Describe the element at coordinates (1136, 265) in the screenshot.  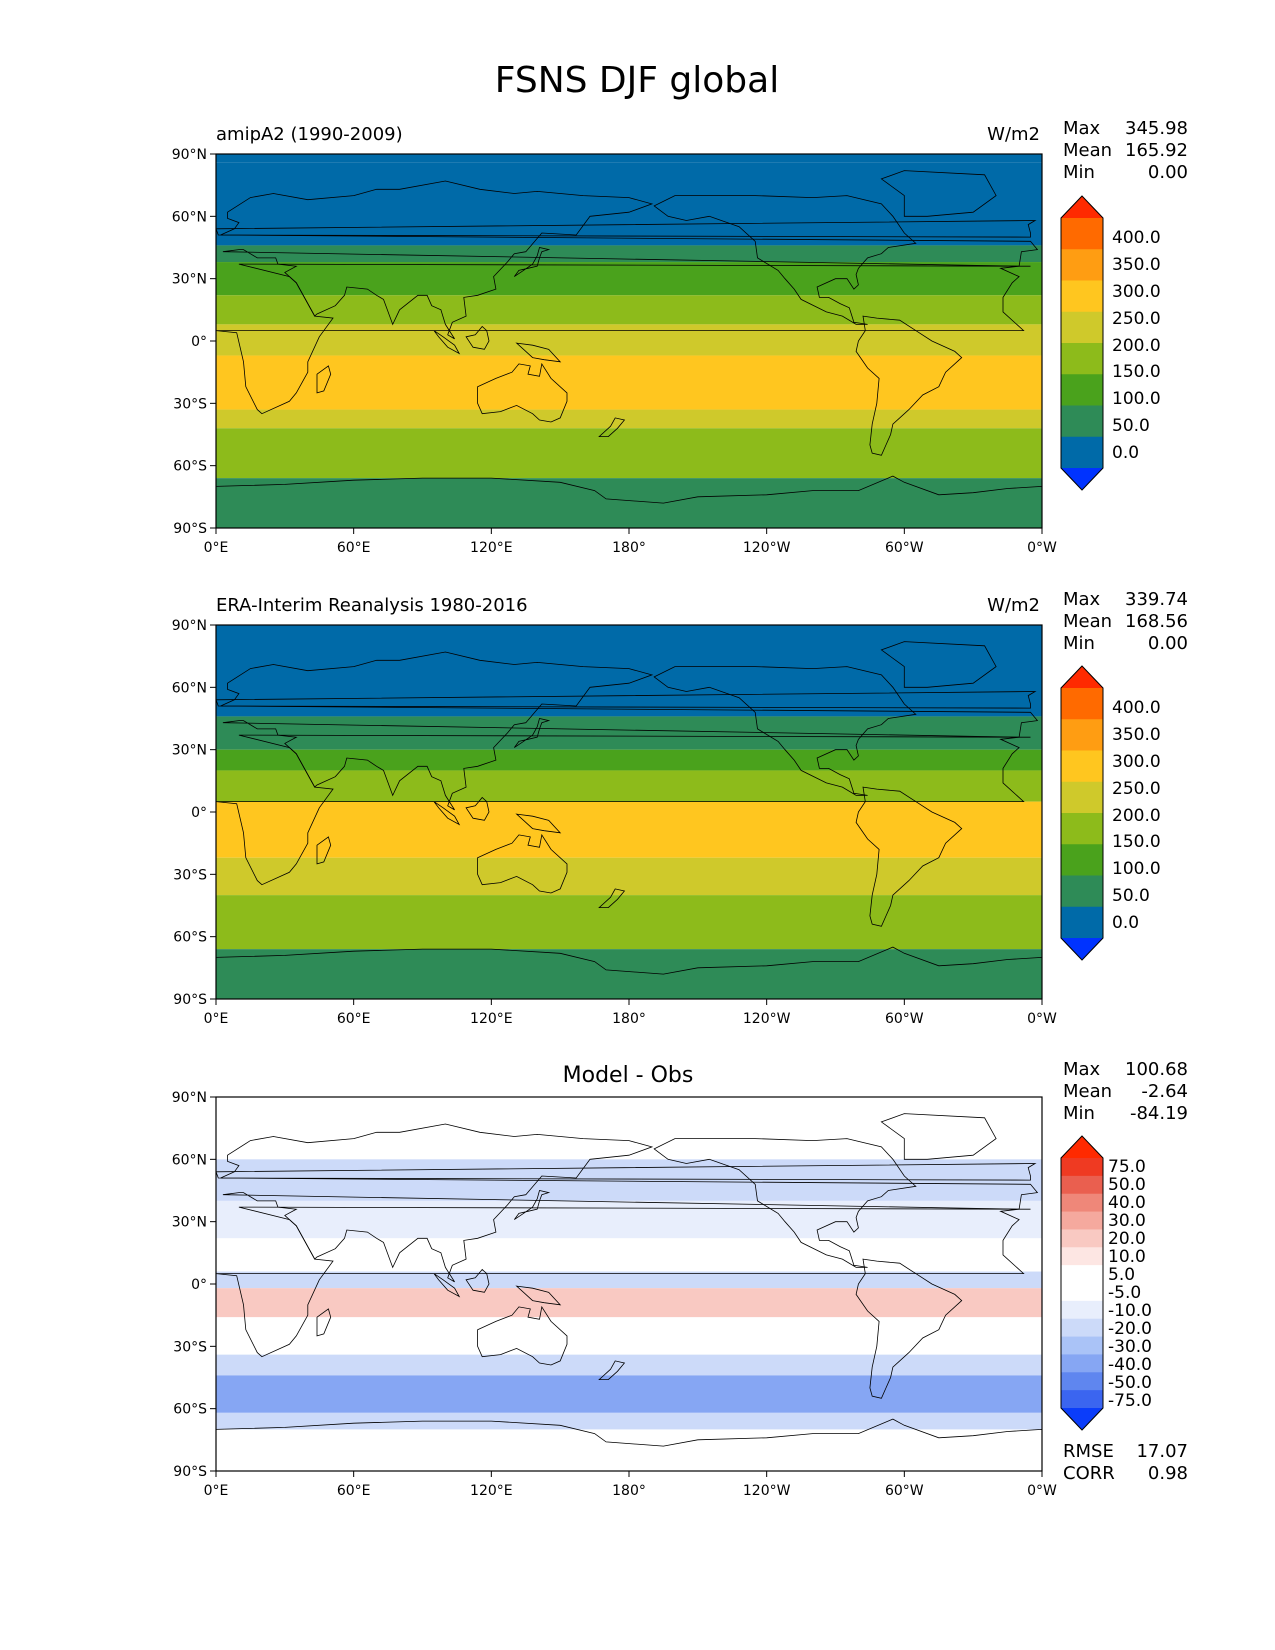
I see `colorbar-label: 350.0` at that location.